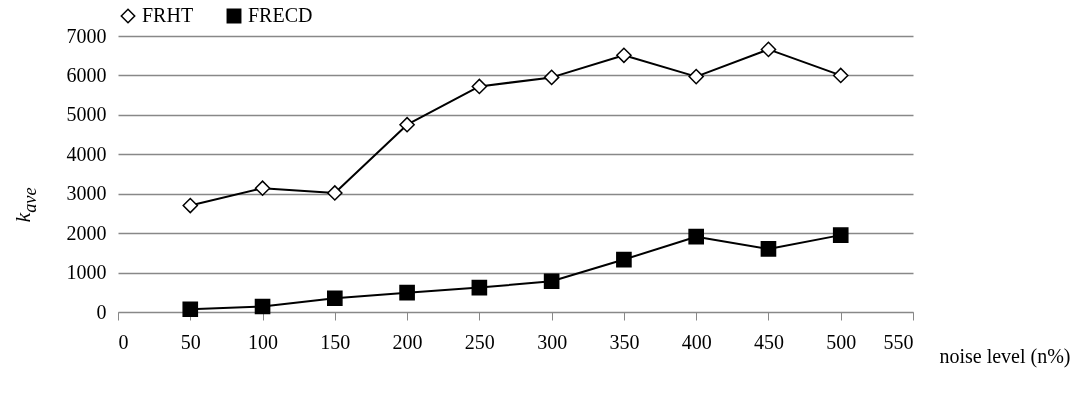 This screenshot has height=406, width=1074. What do you see at coordinates (552, 341) in the screenshot?
I see `x-tick-label: 300` at bounding box center [552, 341].